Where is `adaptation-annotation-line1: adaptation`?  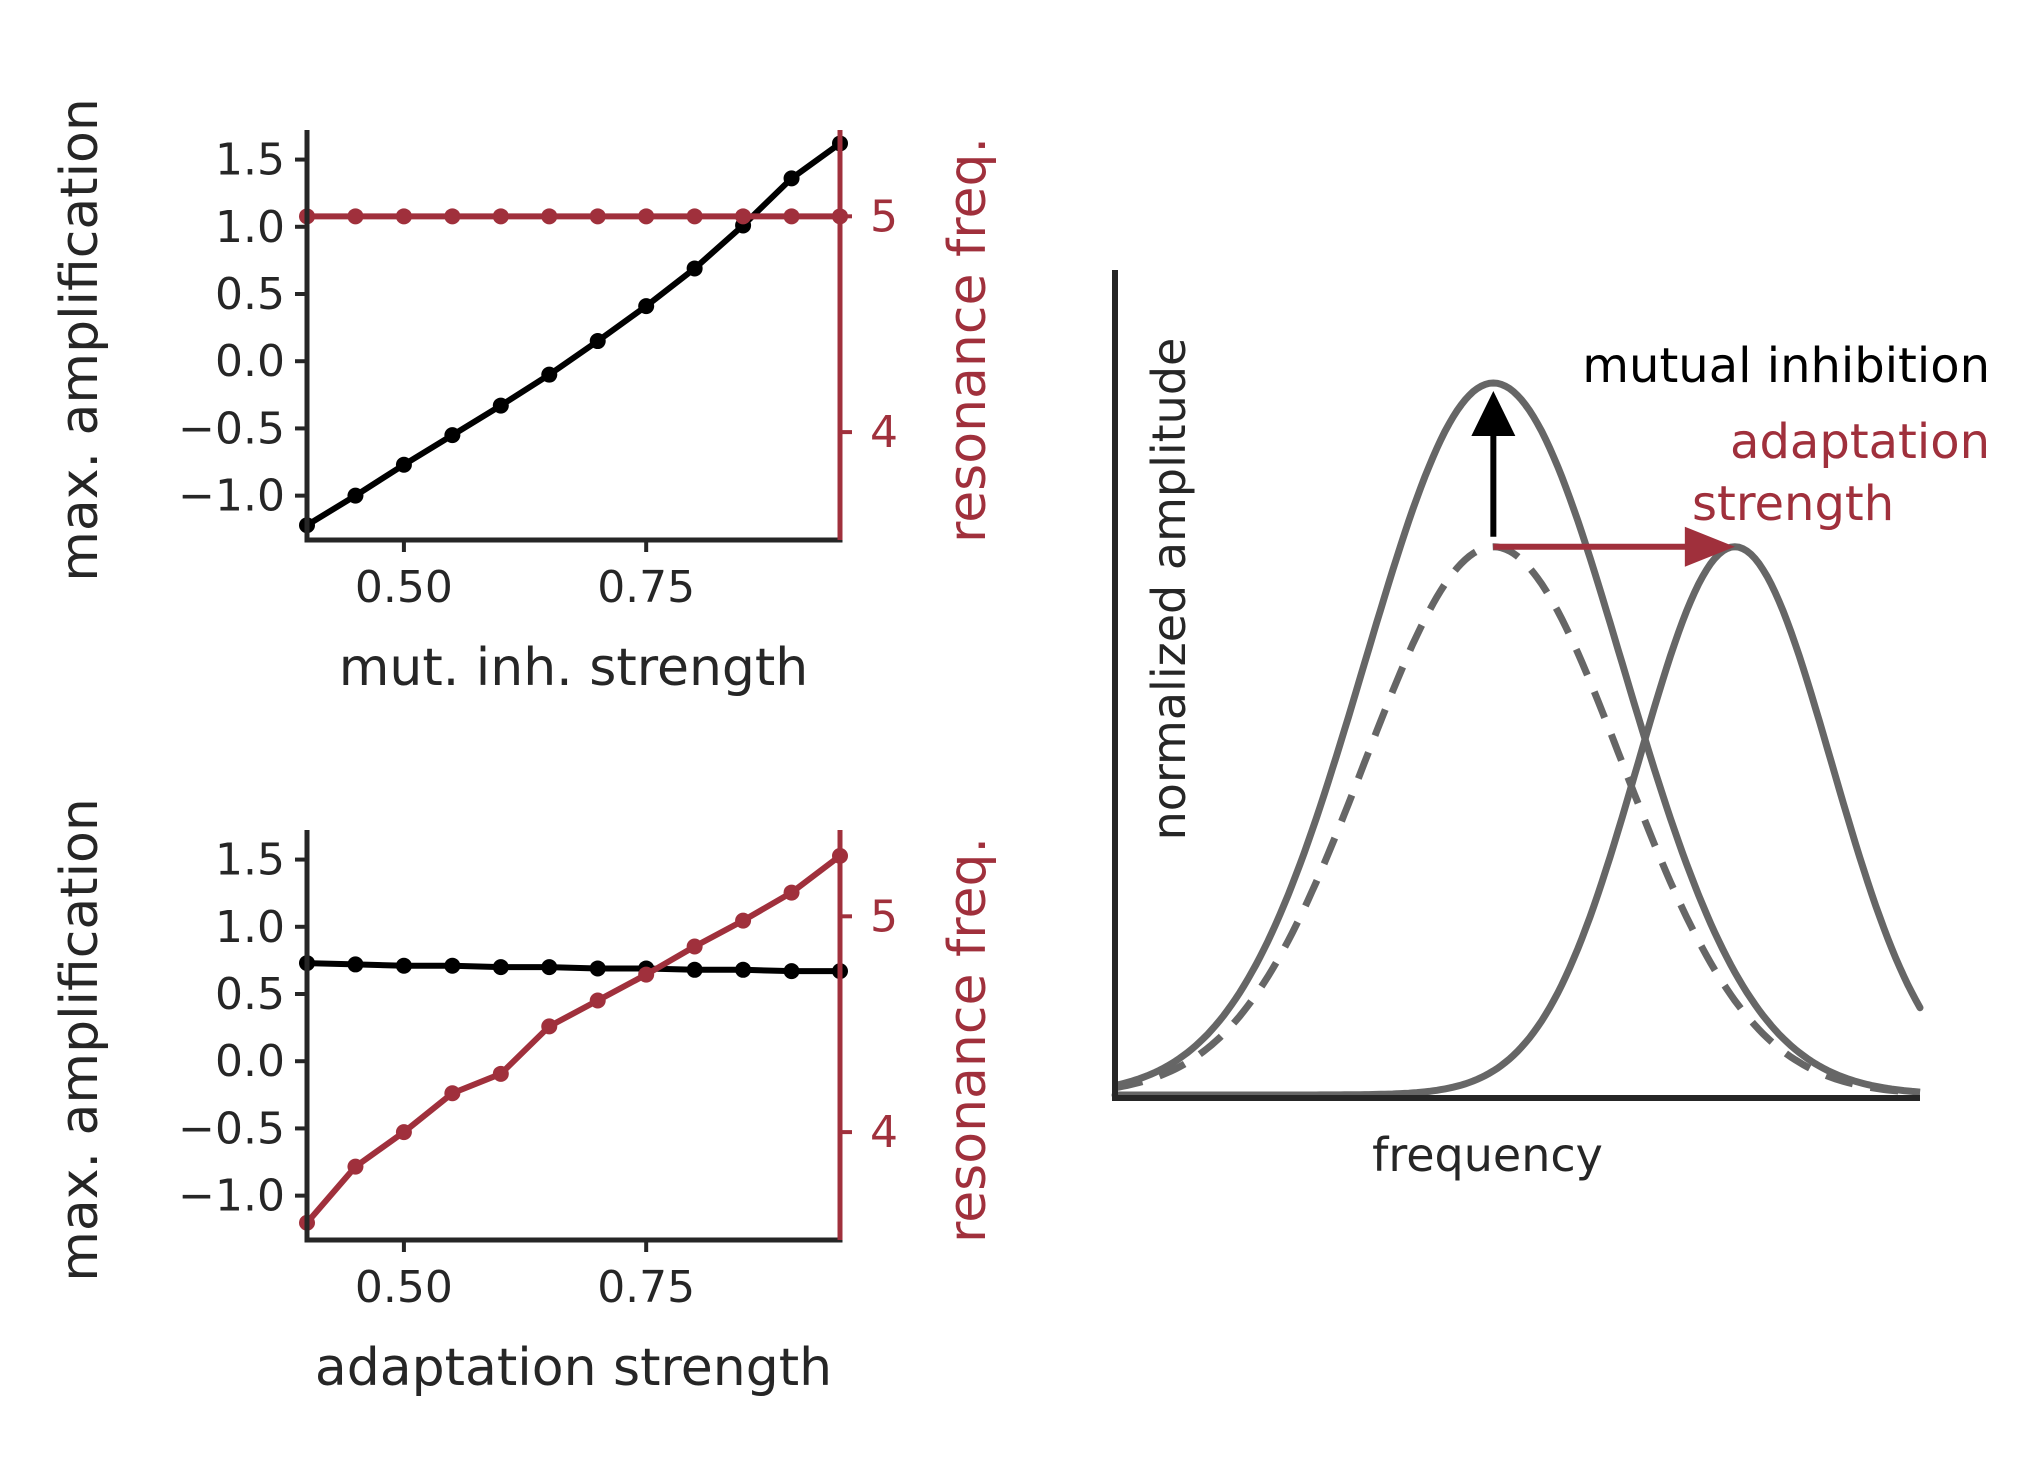
adaptation-annotation-line1: adaptation is located at coordinates (1860, 442).